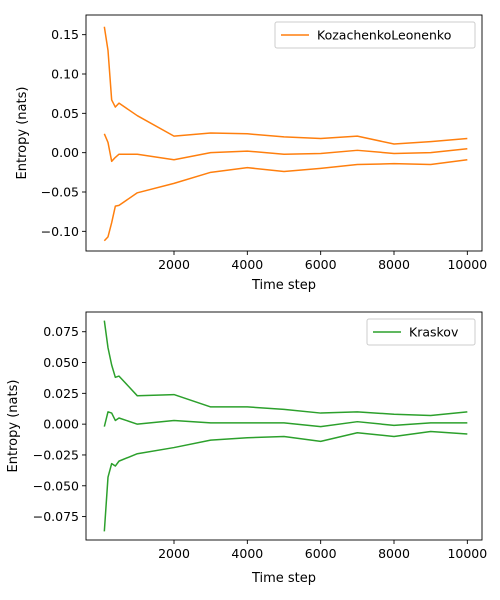  Describe the element at coordinates (56, 454) in the screenshot. I see `y-tick-label: −0.025` at that location.